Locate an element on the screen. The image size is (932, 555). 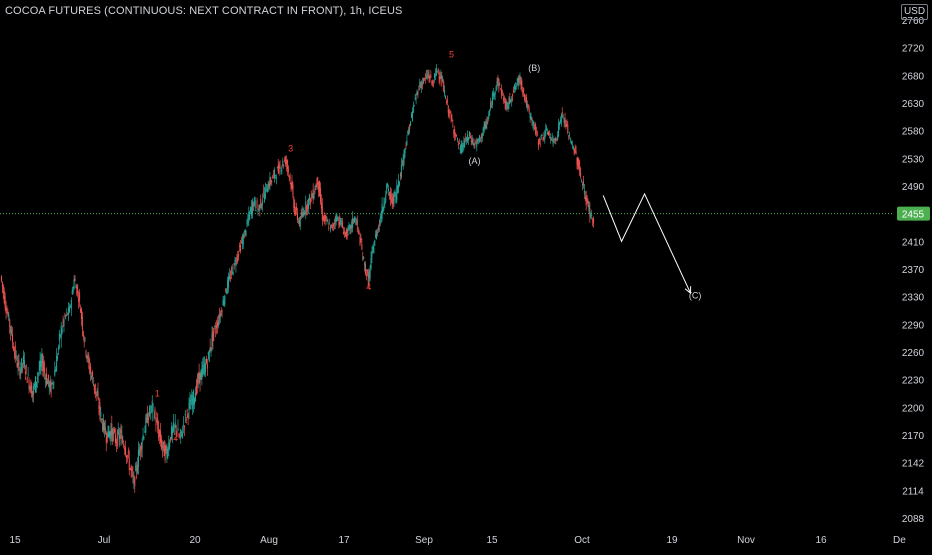
y-tick-label: 2370 is located at coordinates (913, 270).